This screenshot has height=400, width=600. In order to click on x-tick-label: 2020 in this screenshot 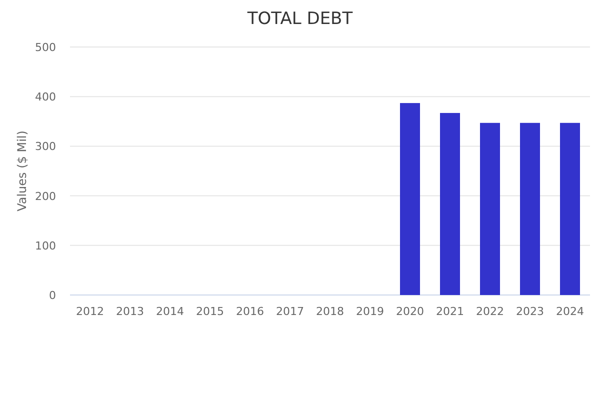, I will do `click(410, 311)`.